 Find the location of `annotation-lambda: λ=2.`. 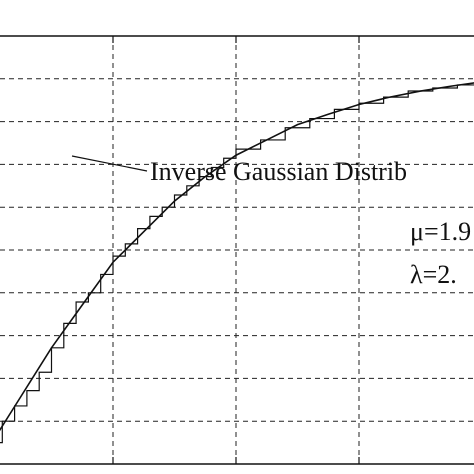

annotation-lambda: λ=2. is located at coordinates (433, 274).